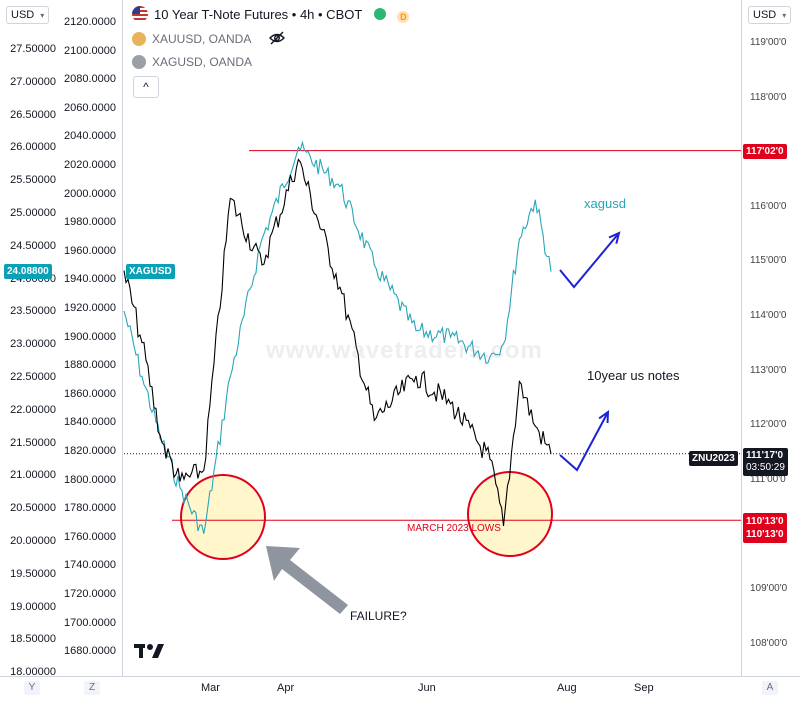  I want to click on collapse-legend-button: ^, so click(146, 87).